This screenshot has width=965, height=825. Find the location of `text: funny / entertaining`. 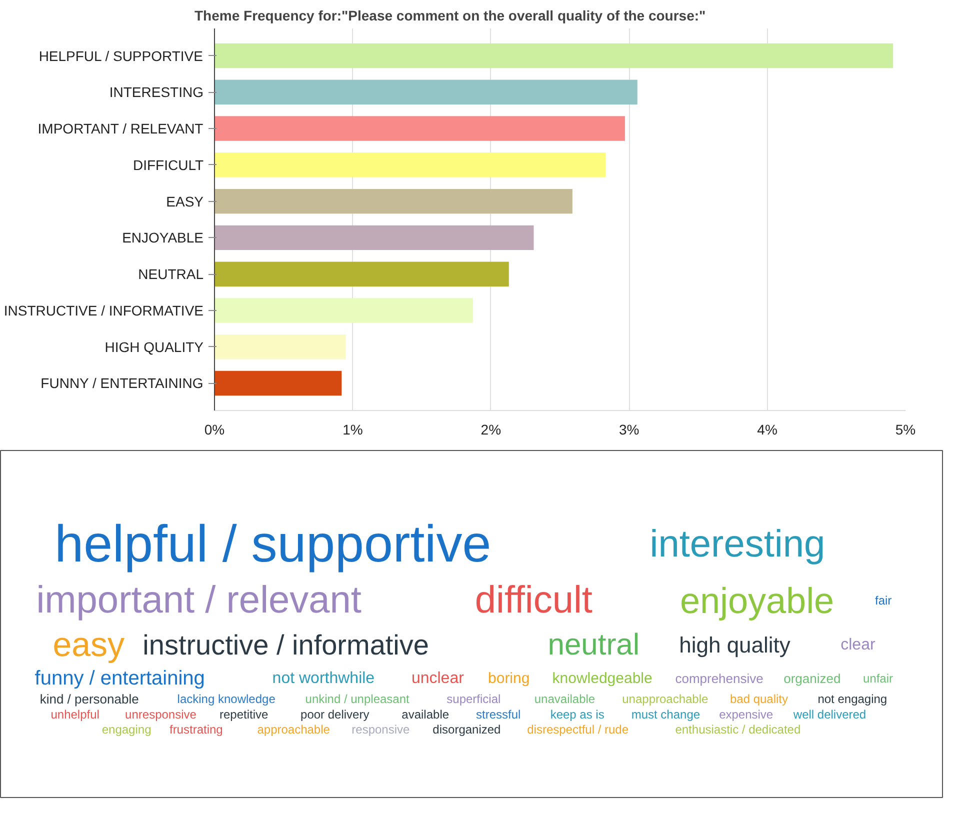

text: funny / entertaining is located at coordinates (119, 679).